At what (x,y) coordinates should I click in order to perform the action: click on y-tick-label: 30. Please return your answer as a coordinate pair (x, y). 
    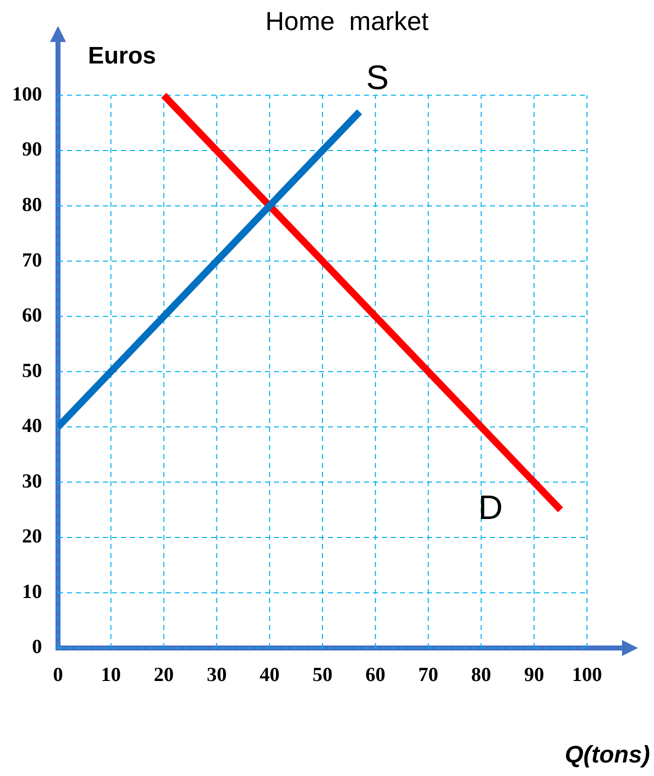
    Looking at the image, I should click on (32, 481).